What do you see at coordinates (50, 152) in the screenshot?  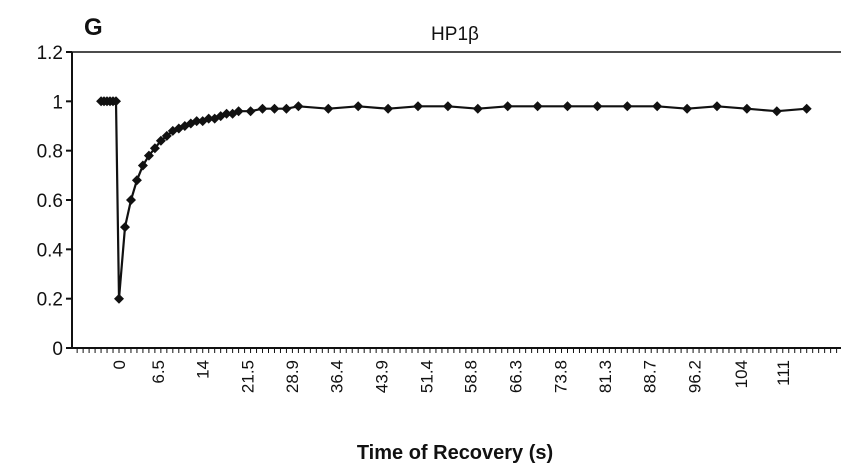 I see `y-tick-label: 0.8` at bounding box center [50, 152].